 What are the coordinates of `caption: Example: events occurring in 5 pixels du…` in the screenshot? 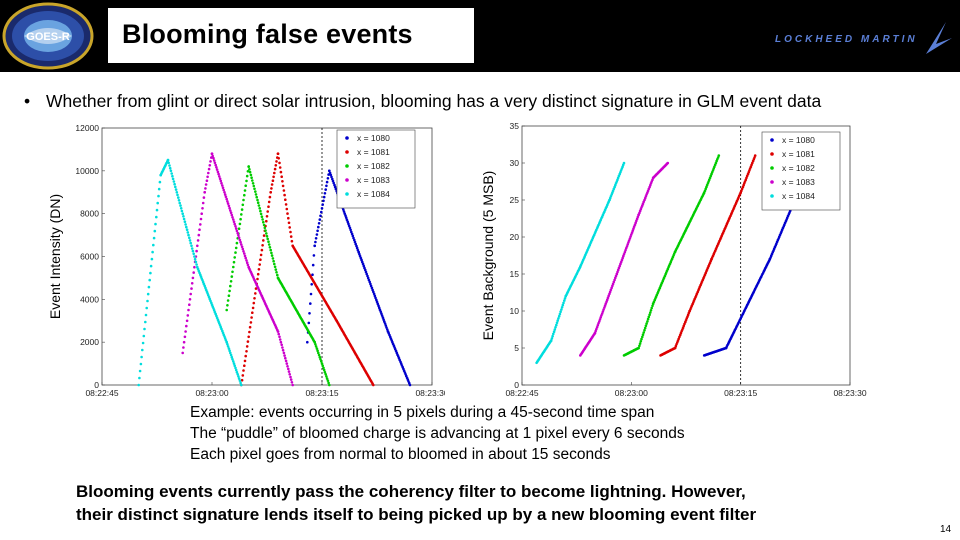 It's located at (437, 433).